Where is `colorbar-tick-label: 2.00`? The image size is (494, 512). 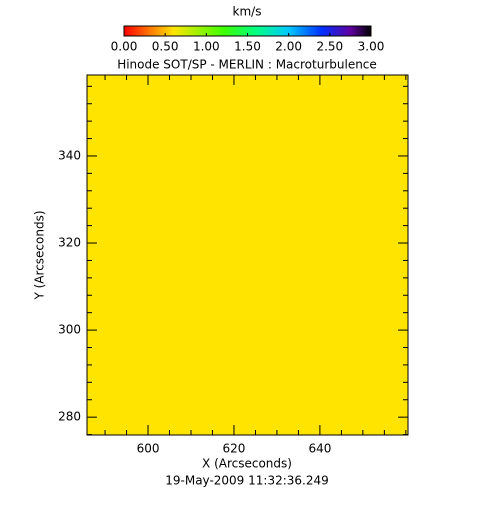
colorbar-tick-label: 2.00 is located at coordinates (288, 47).